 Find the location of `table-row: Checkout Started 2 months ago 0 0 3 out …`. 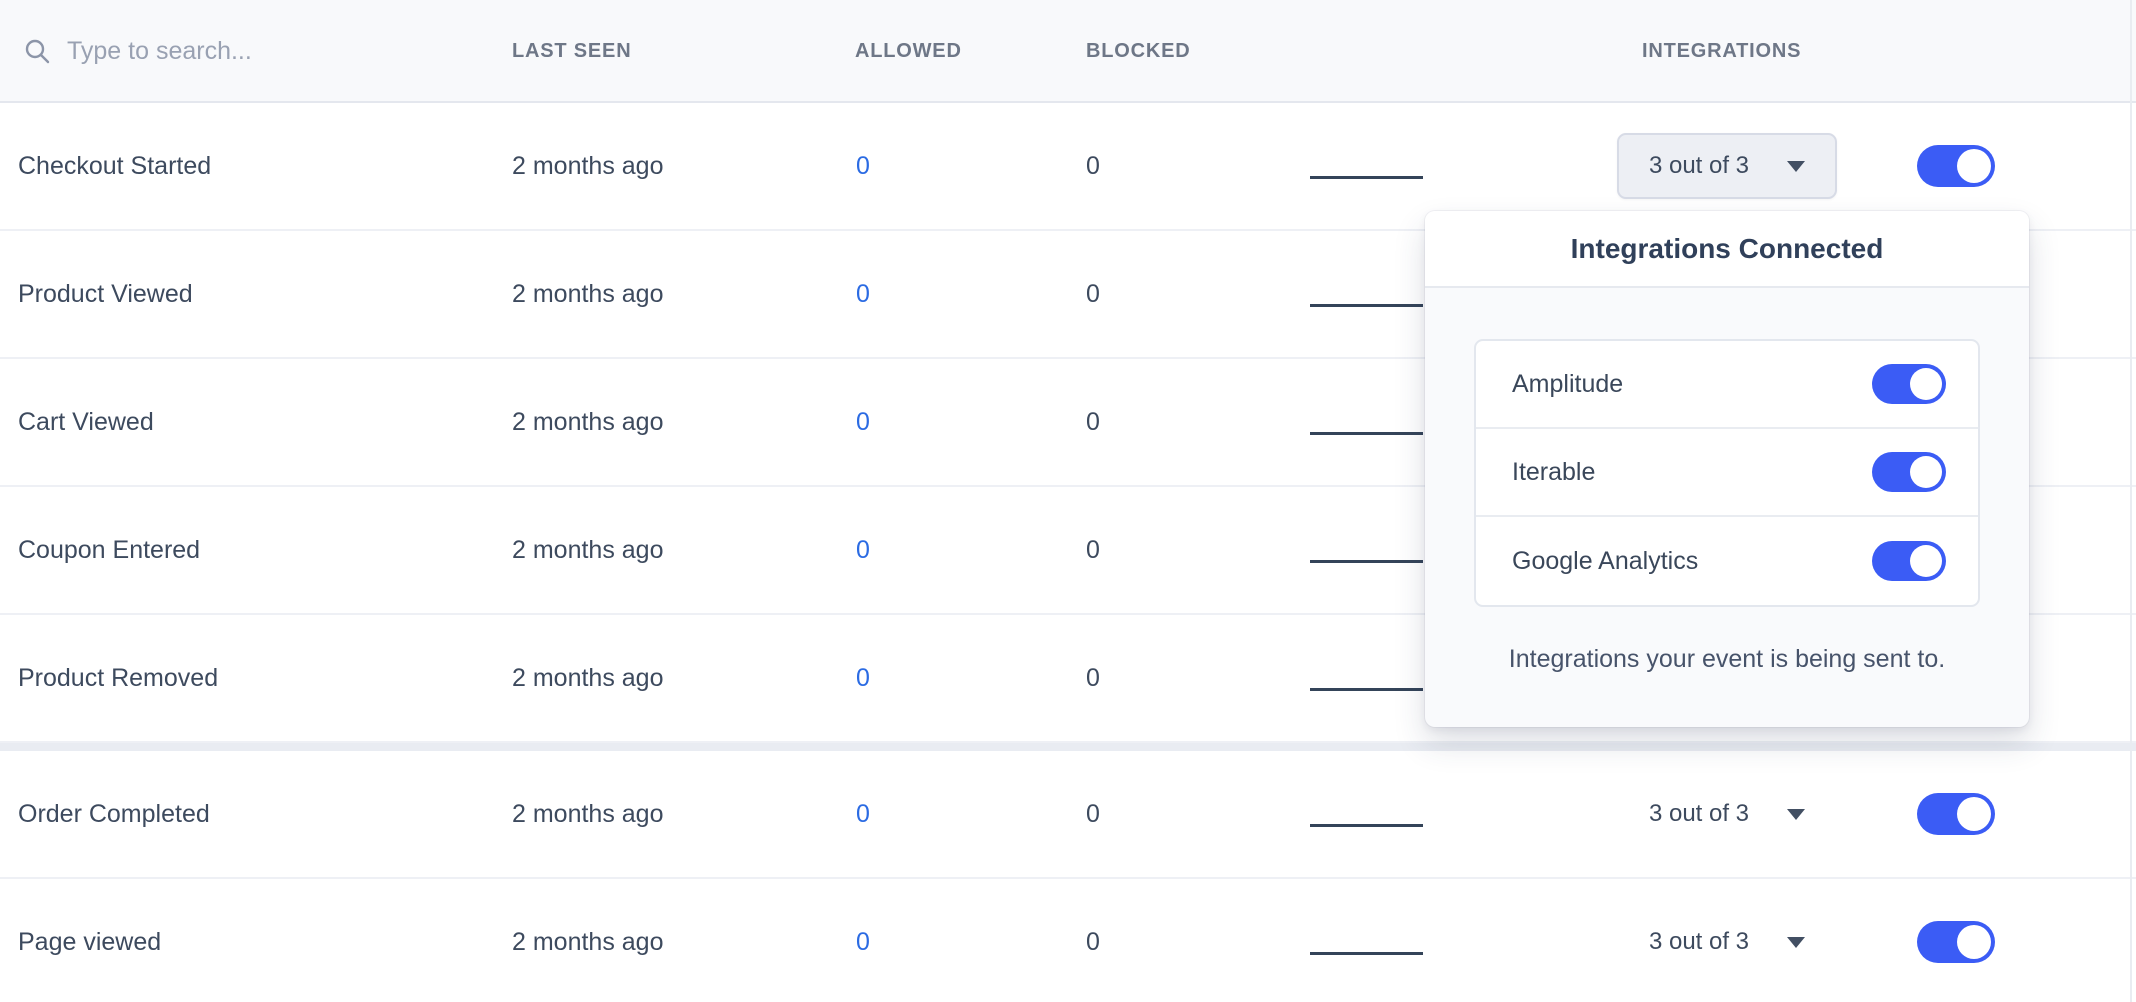

table-row: Checkout Started 2 months ago 0 0 3 out … is located at coordinates (1068, 167).